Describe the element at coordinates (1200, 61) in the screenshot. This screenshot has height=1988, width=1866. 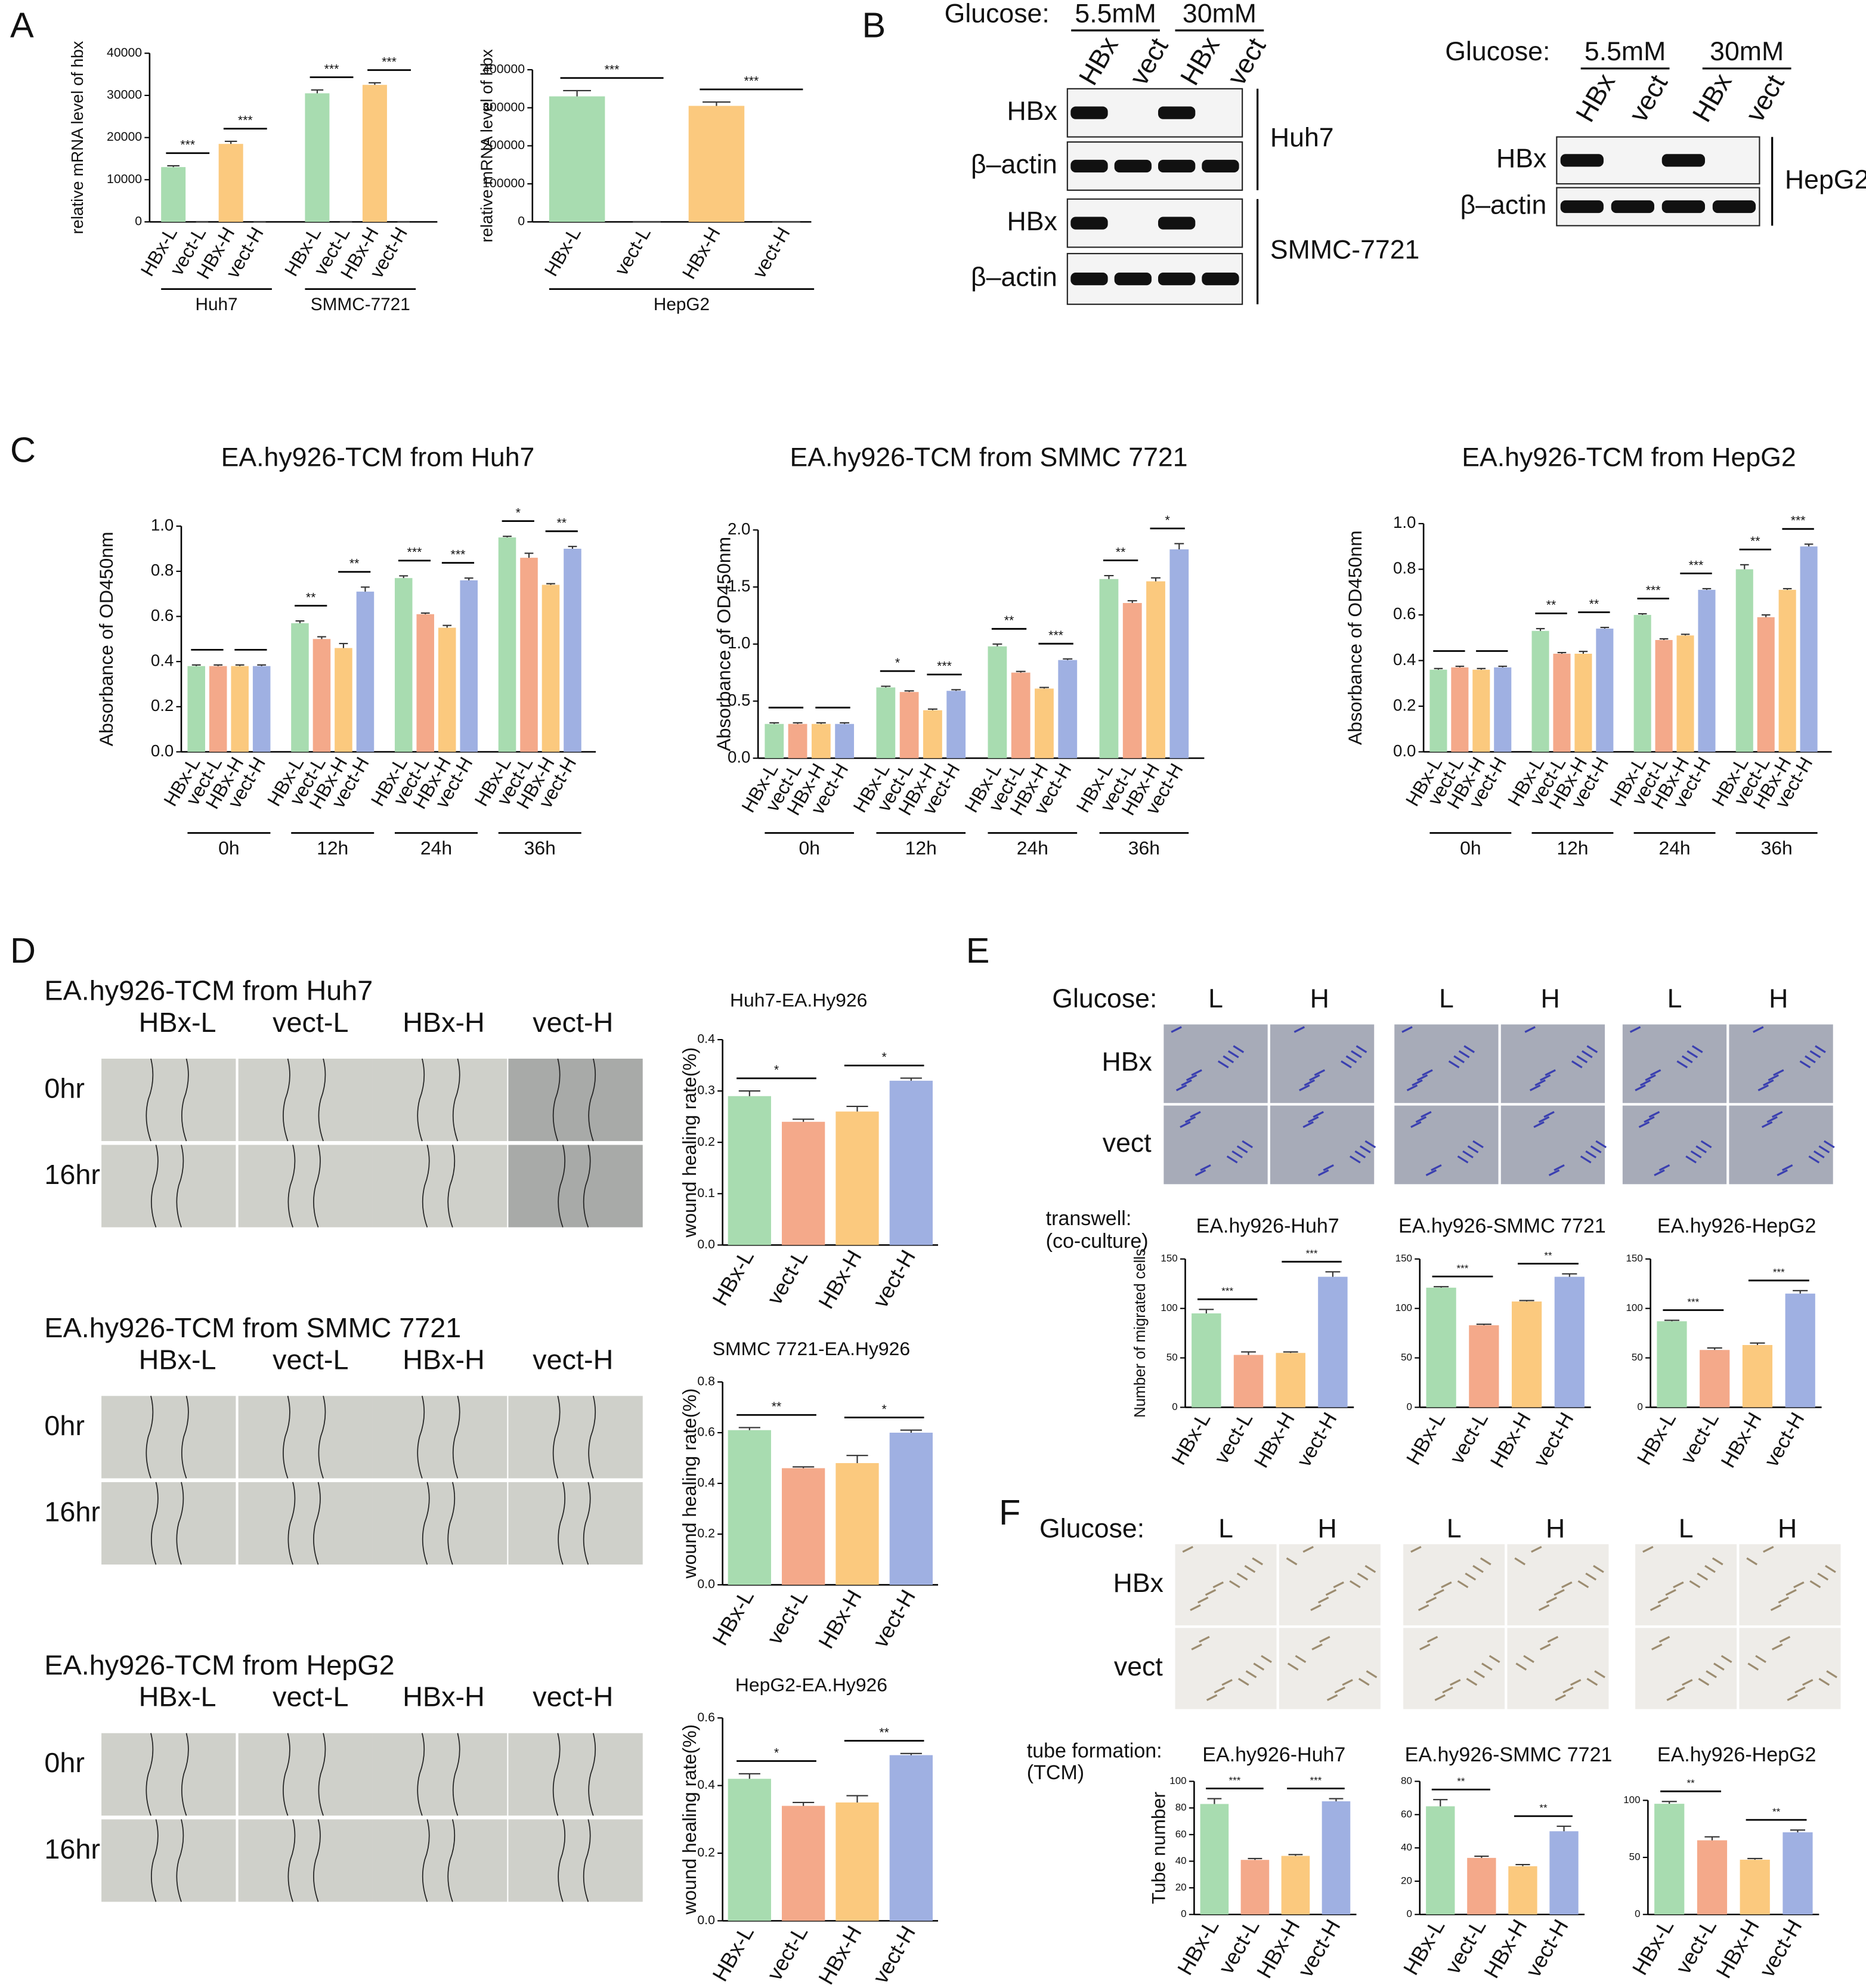
I see `lane-label: HBx` at that location.